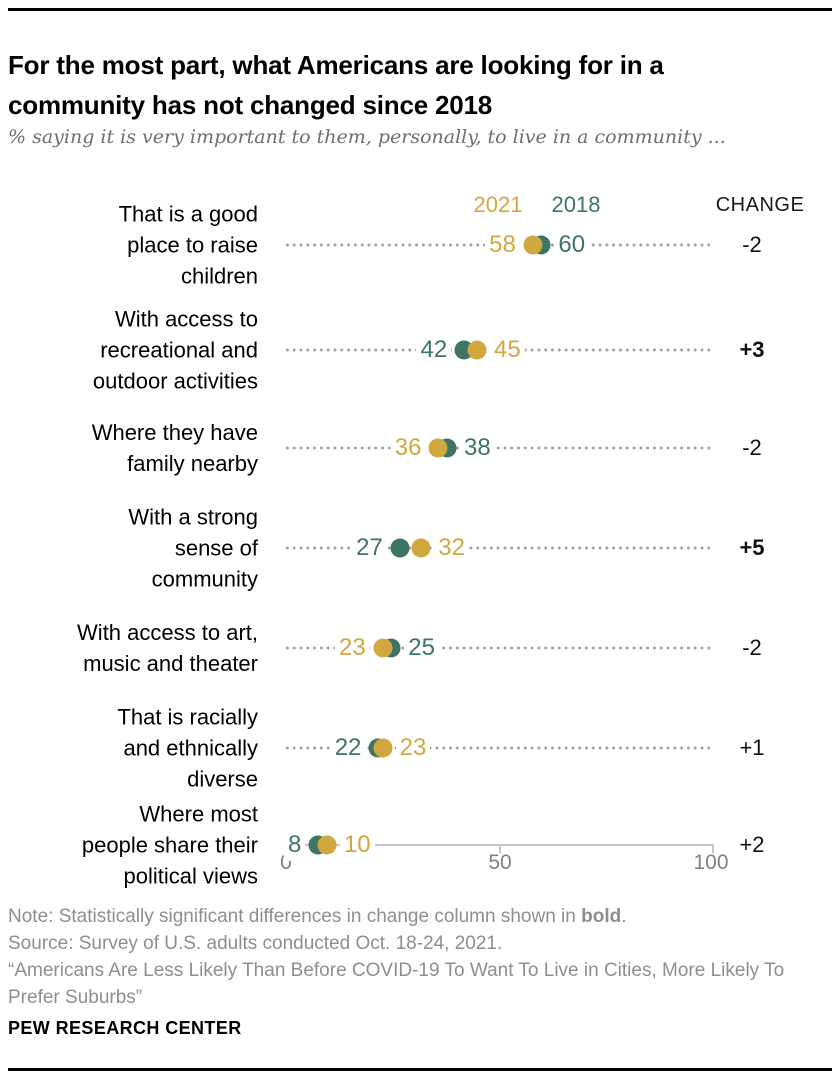 The height and width of the screenshot is (1082, 840). I want to click on value-label-2021: 58, so click(502, 245).